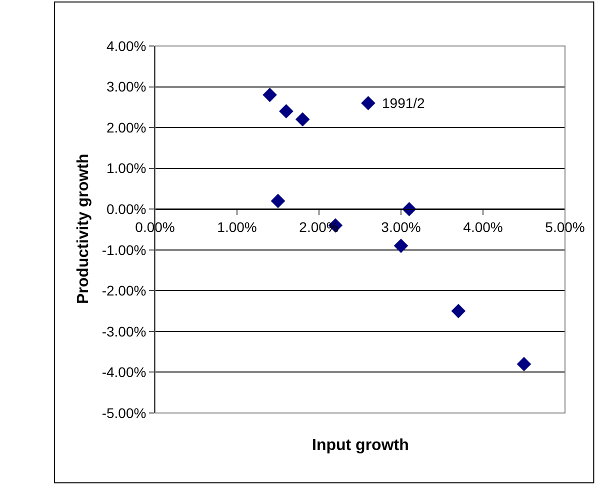 This screenshot has height=488, width=611. I want to click on y-tick-label: -3.00%, so click(124, 331).